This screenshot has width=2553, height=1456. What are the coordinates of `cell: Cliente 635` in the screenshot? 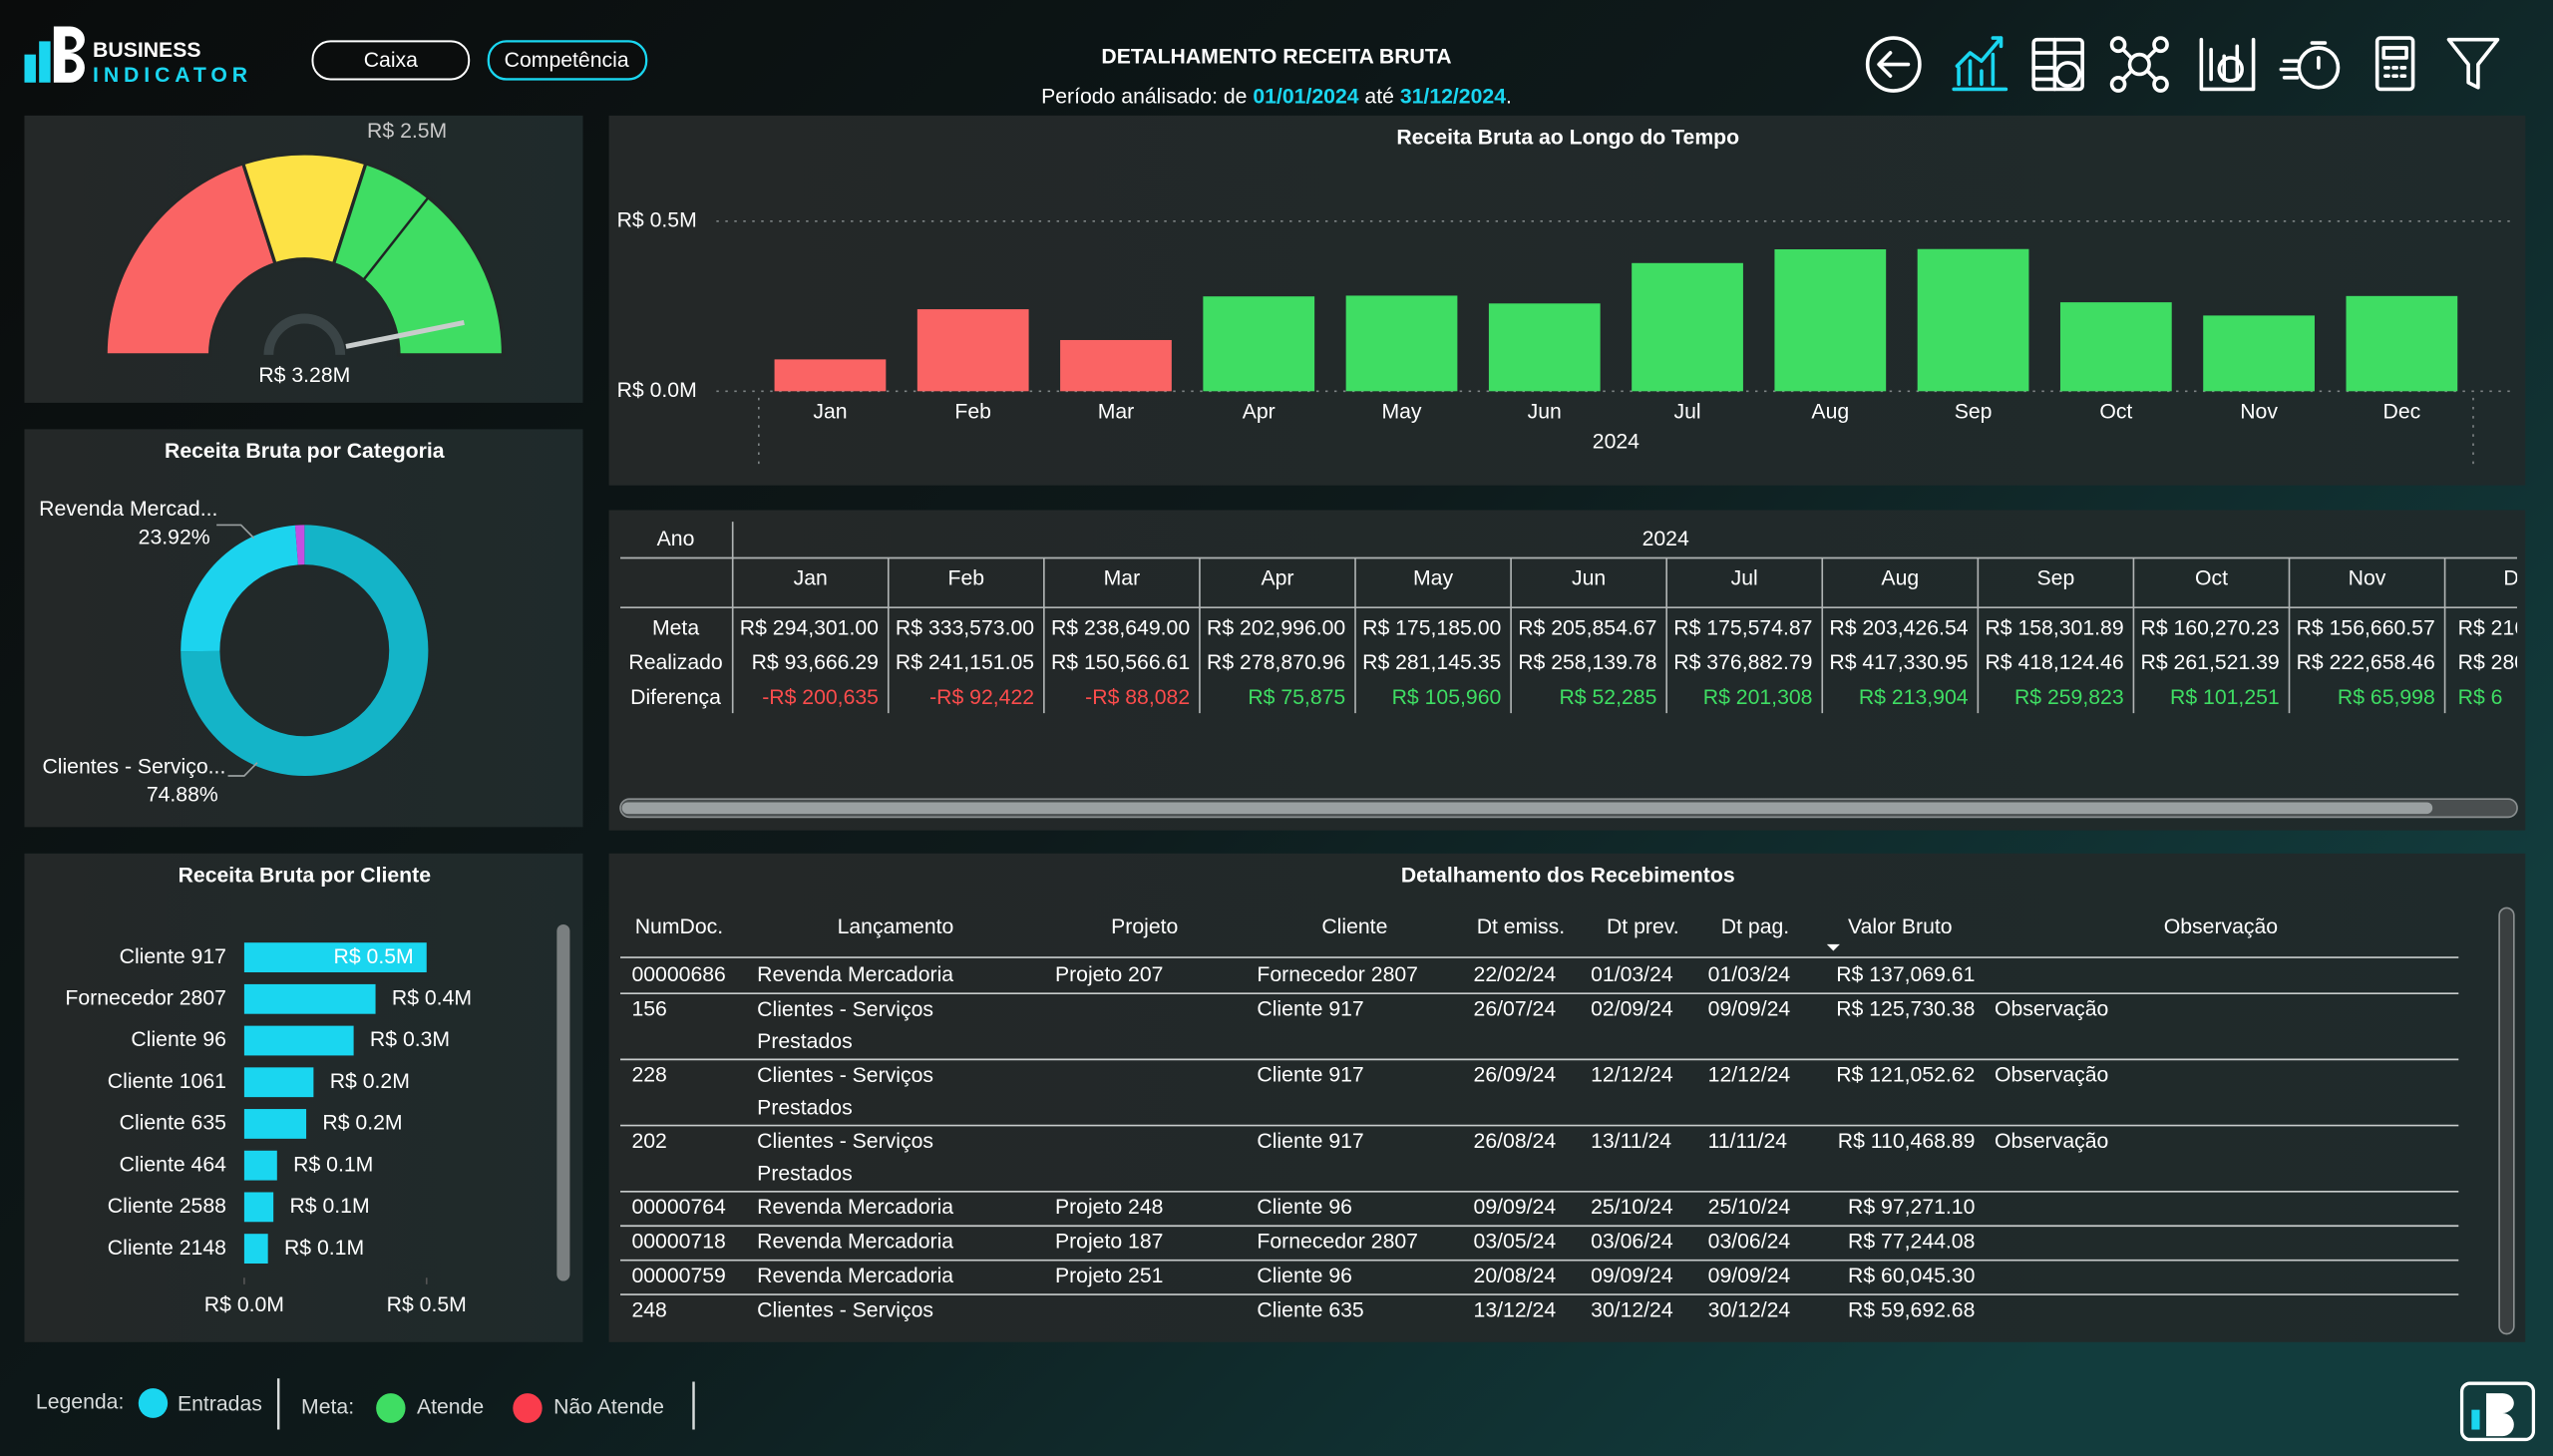 It's located at (1310, 1309).